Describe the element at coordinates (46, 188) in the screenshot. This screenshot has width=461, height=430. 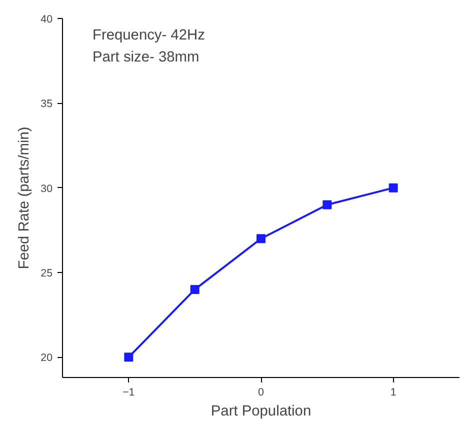
I see `y-tick-label: 30` at that location.